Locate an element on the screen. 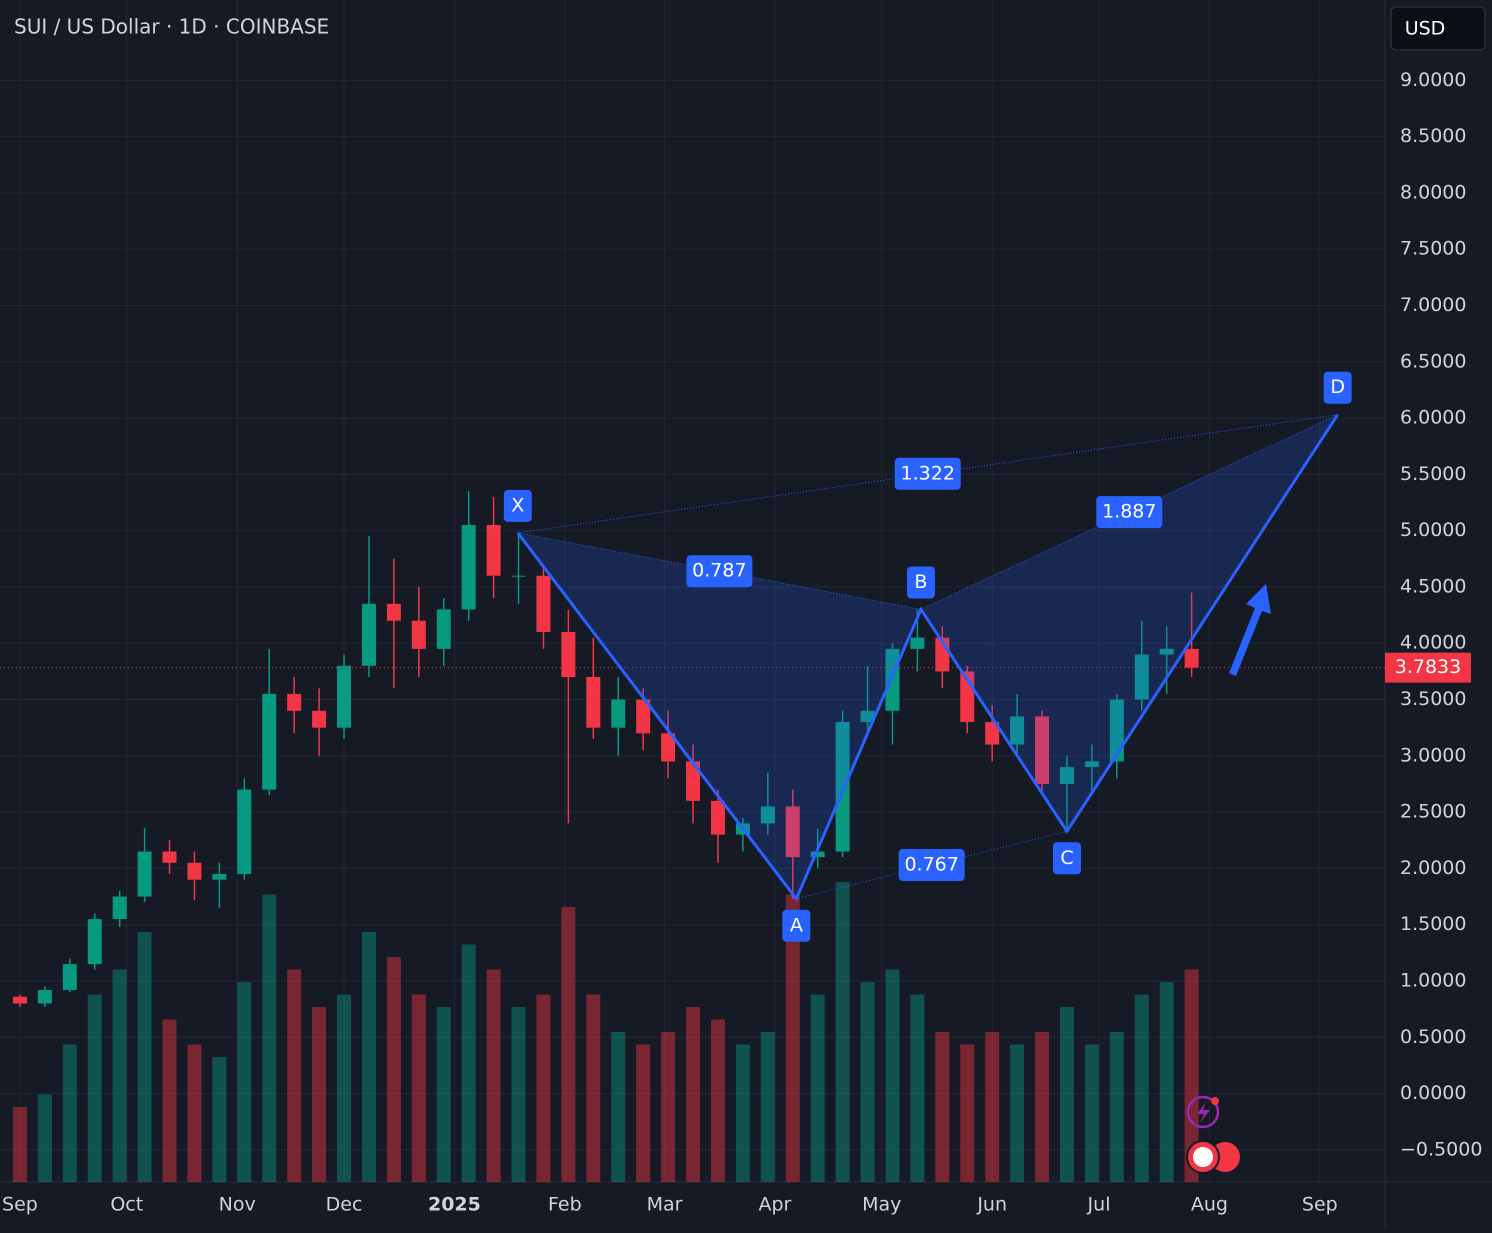 This screenshot has width=1492, height=1233. currency-button is located at coordinates (1438, 28).